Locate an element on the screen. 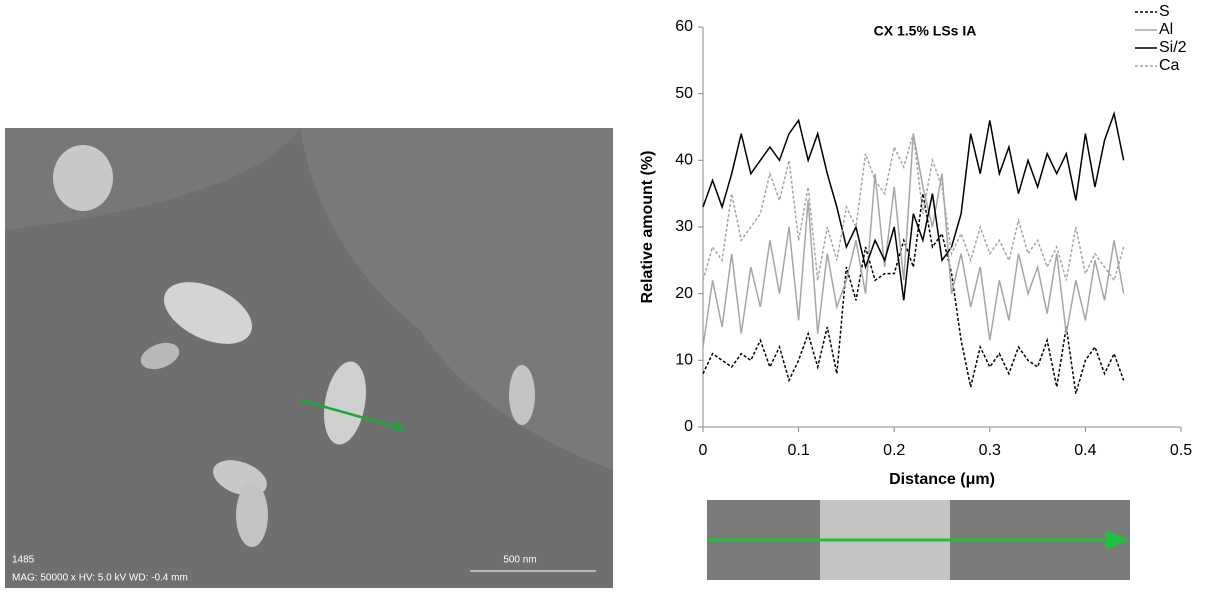  profile-strip is located at coordinates (918, 540).